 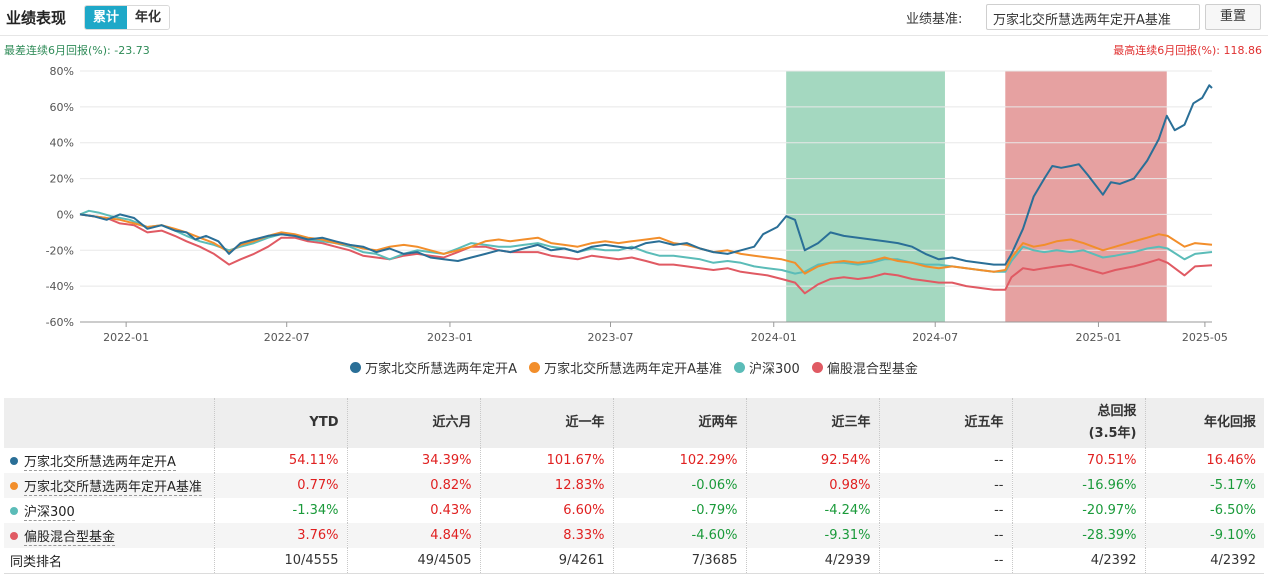 What do you see at coordinates (813, 535) in the screenshot?
I see `table-cell: -9.31%` at bounding box center [813, 535].